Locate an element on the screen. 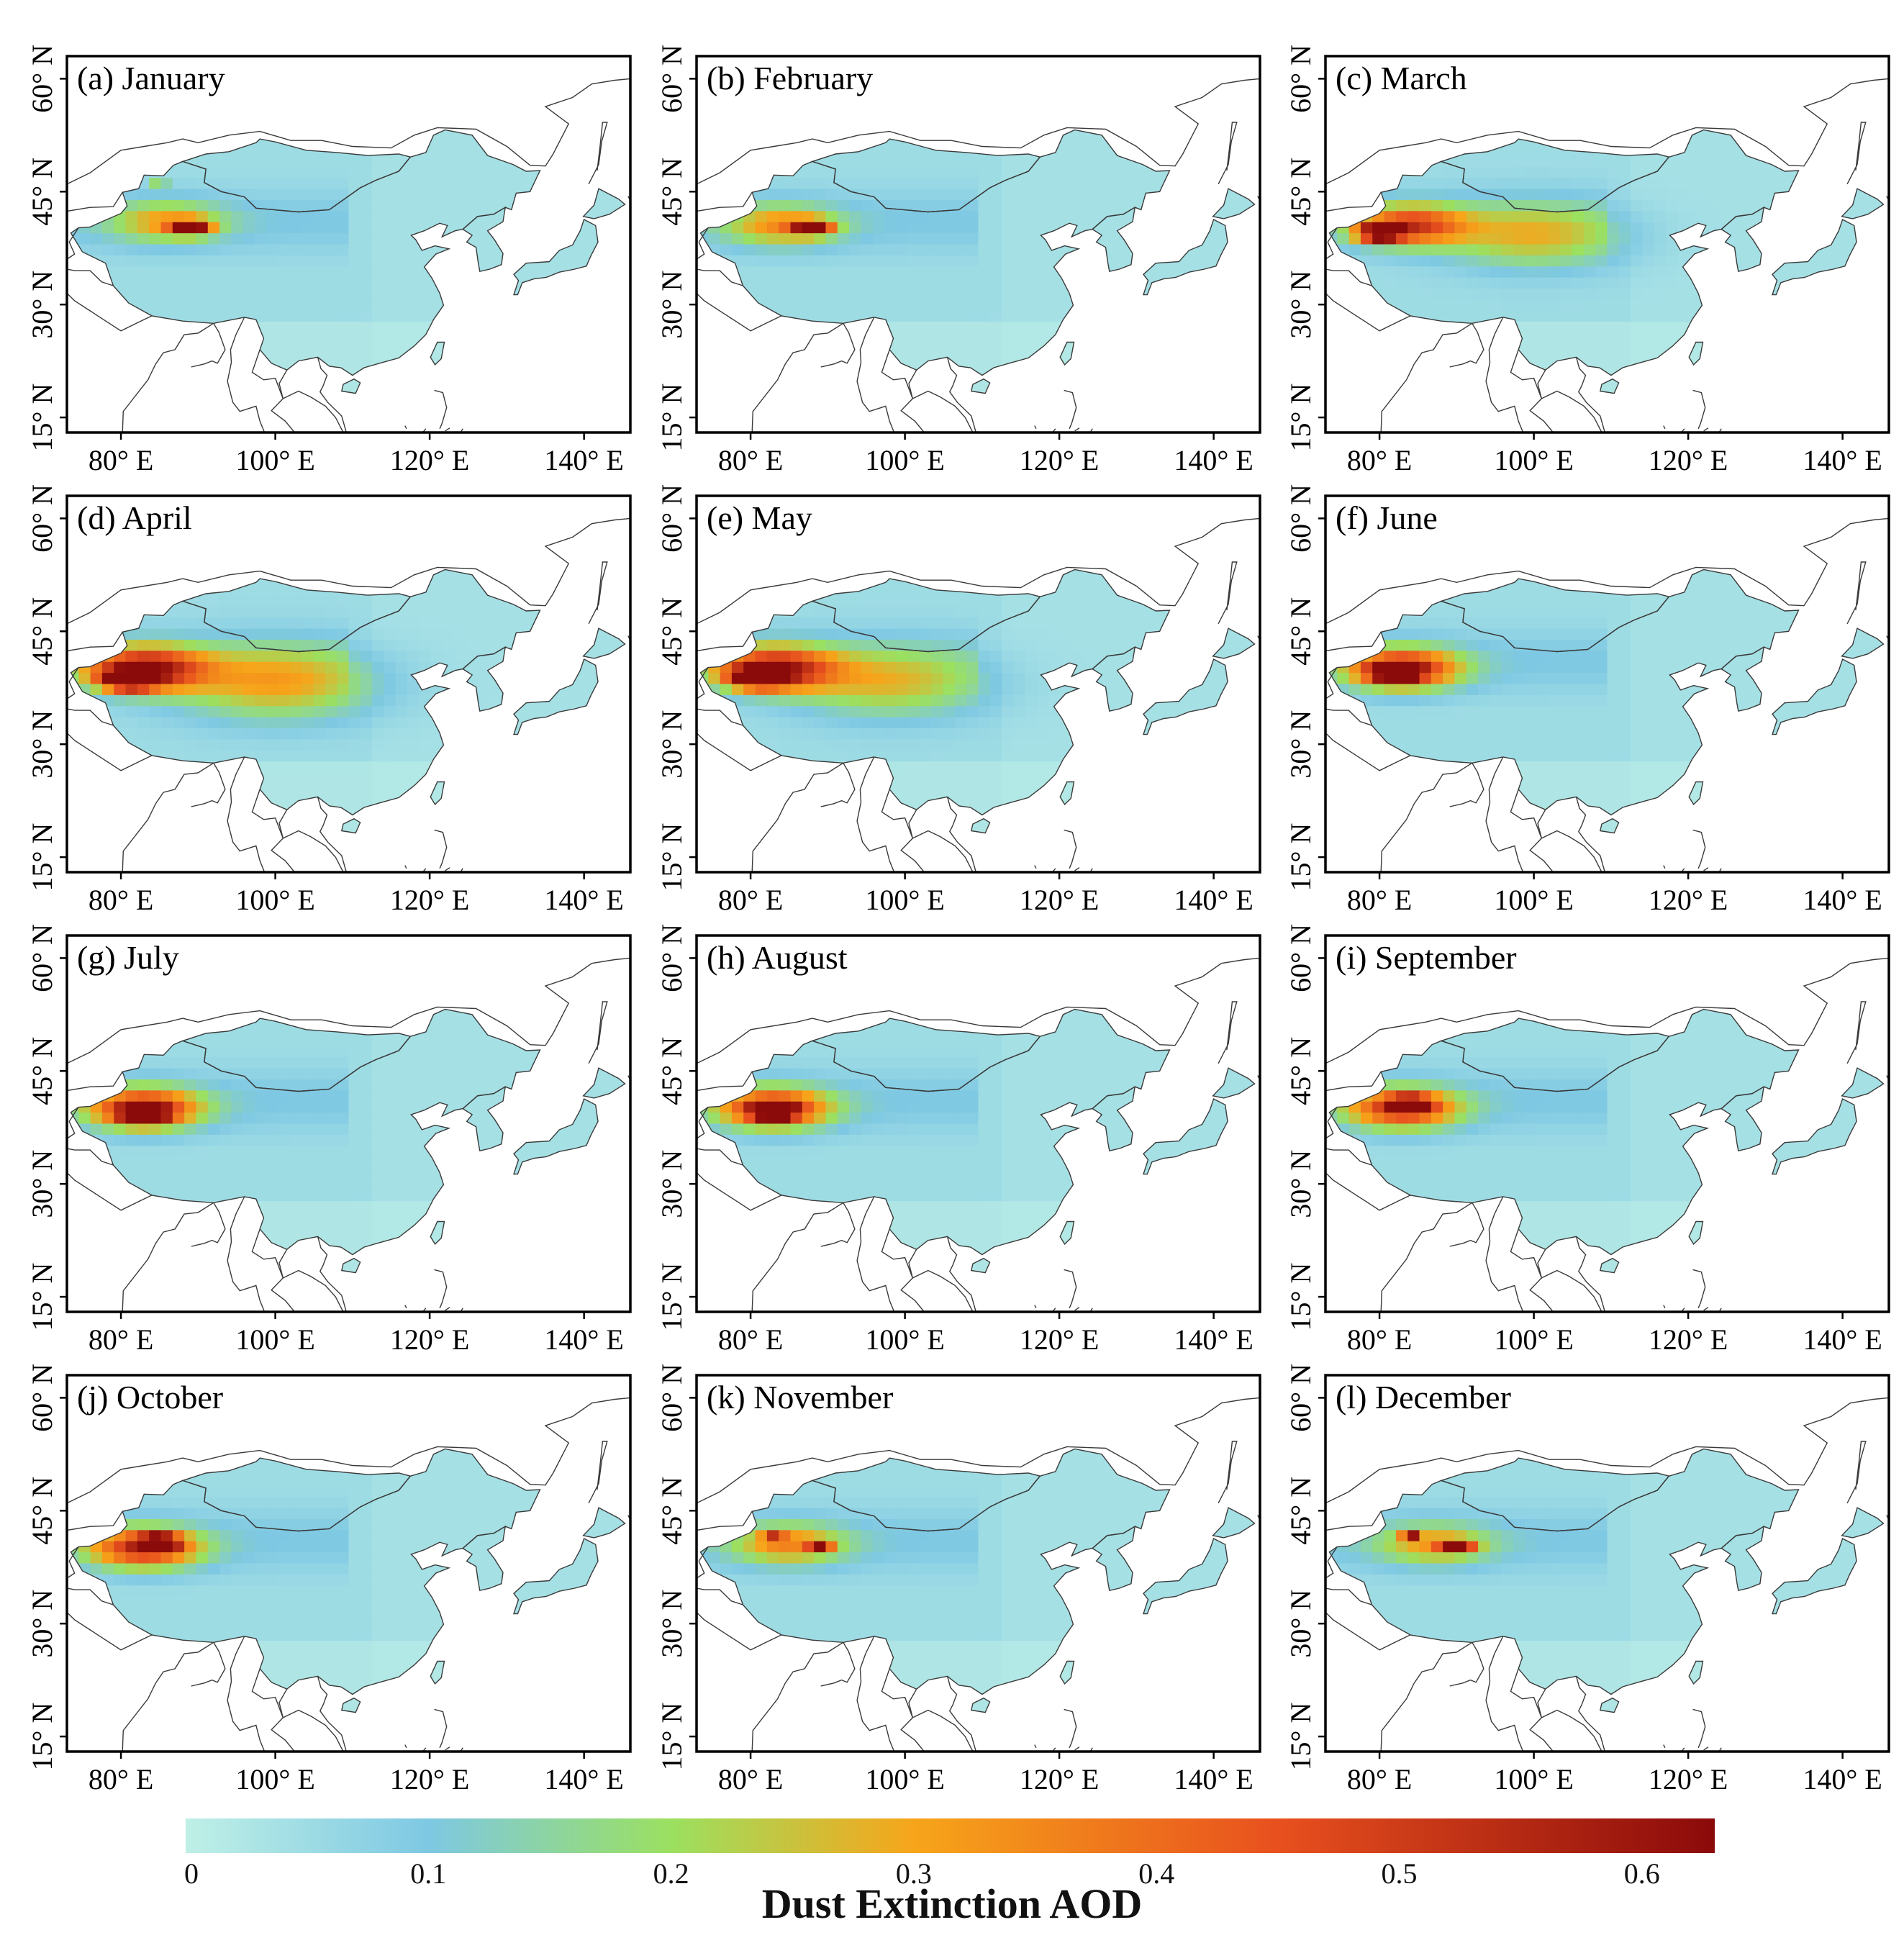 The width and height of the screenshot is (1904, 1948). coastline is located at coordinates (980, 386).